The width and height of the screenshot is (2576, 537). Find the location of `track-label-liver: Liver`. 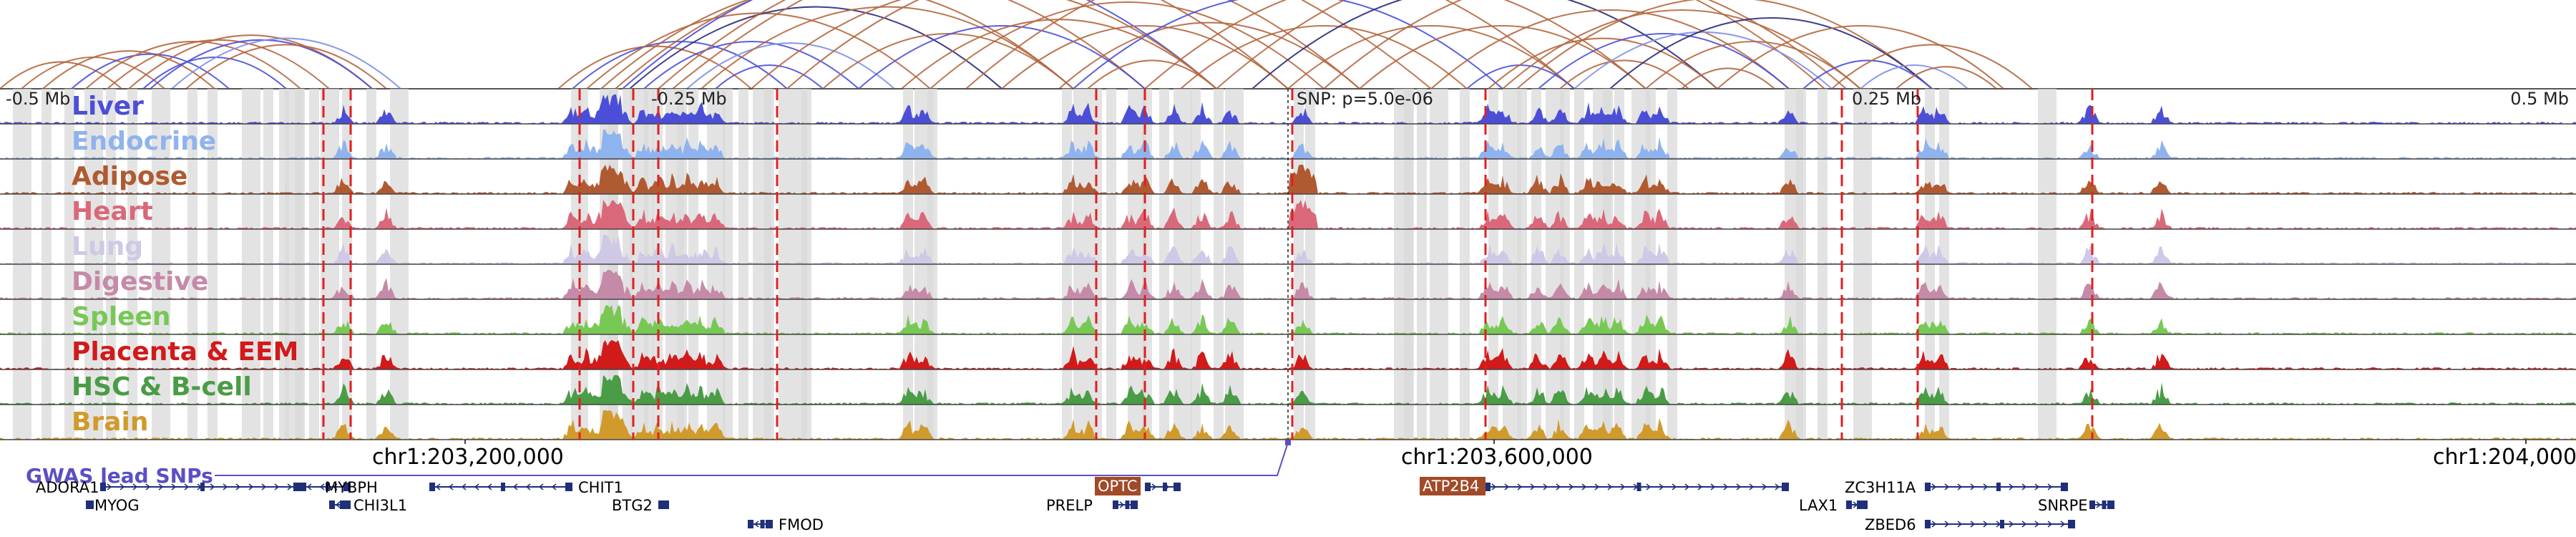

track-label-liver: Liver is located at coordinates (108, 106).